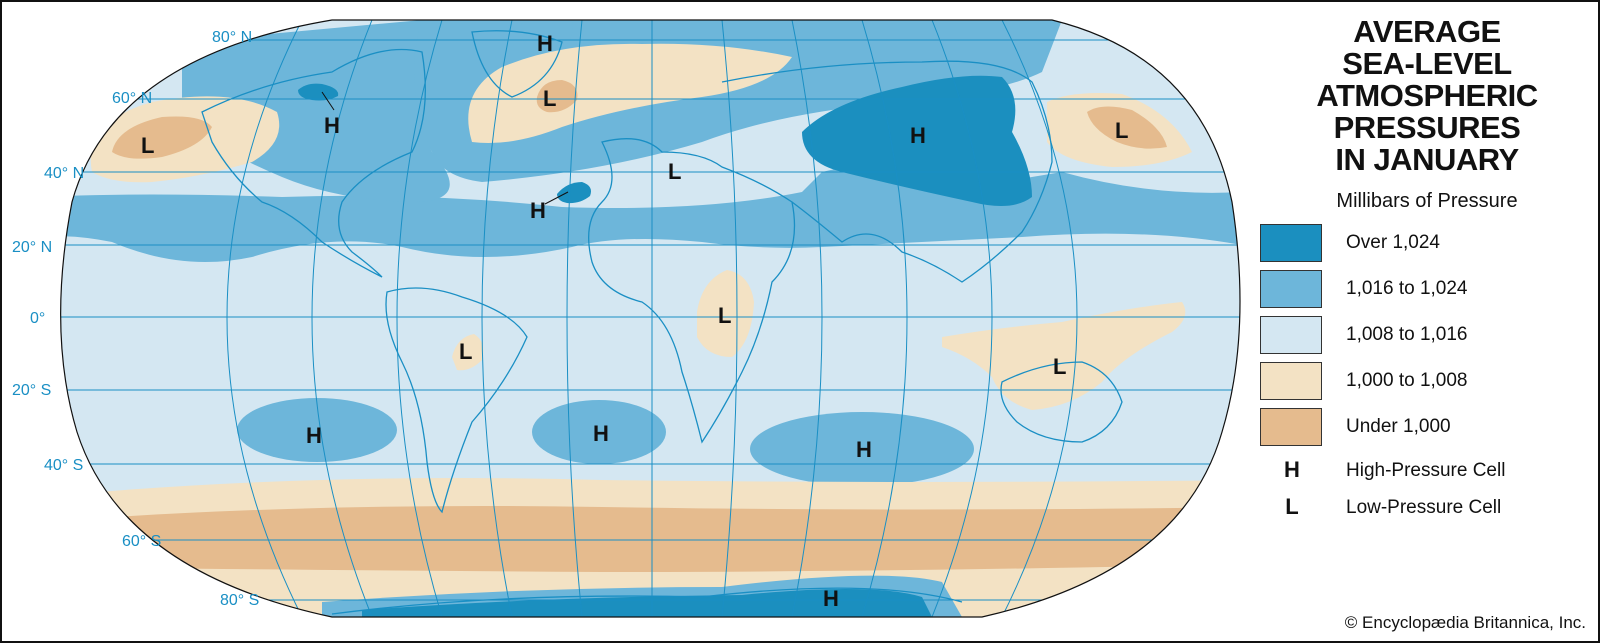  I want to click on zone-azores-high-core, so click(574, 193).